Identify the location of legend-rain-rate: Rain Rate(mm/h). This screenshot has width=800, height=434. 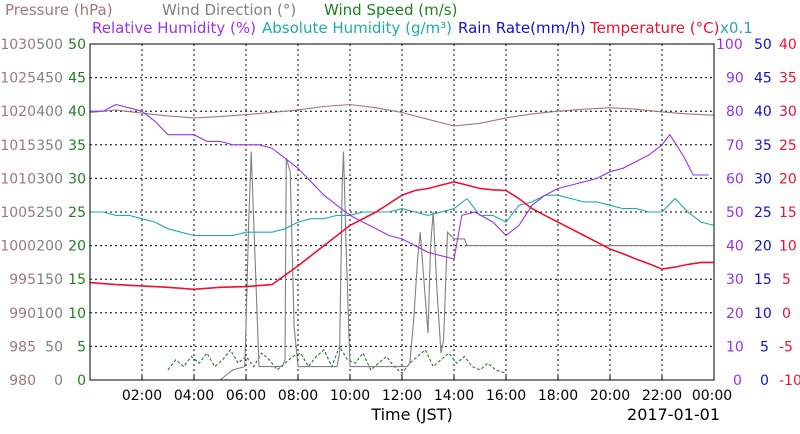
(522, 28).